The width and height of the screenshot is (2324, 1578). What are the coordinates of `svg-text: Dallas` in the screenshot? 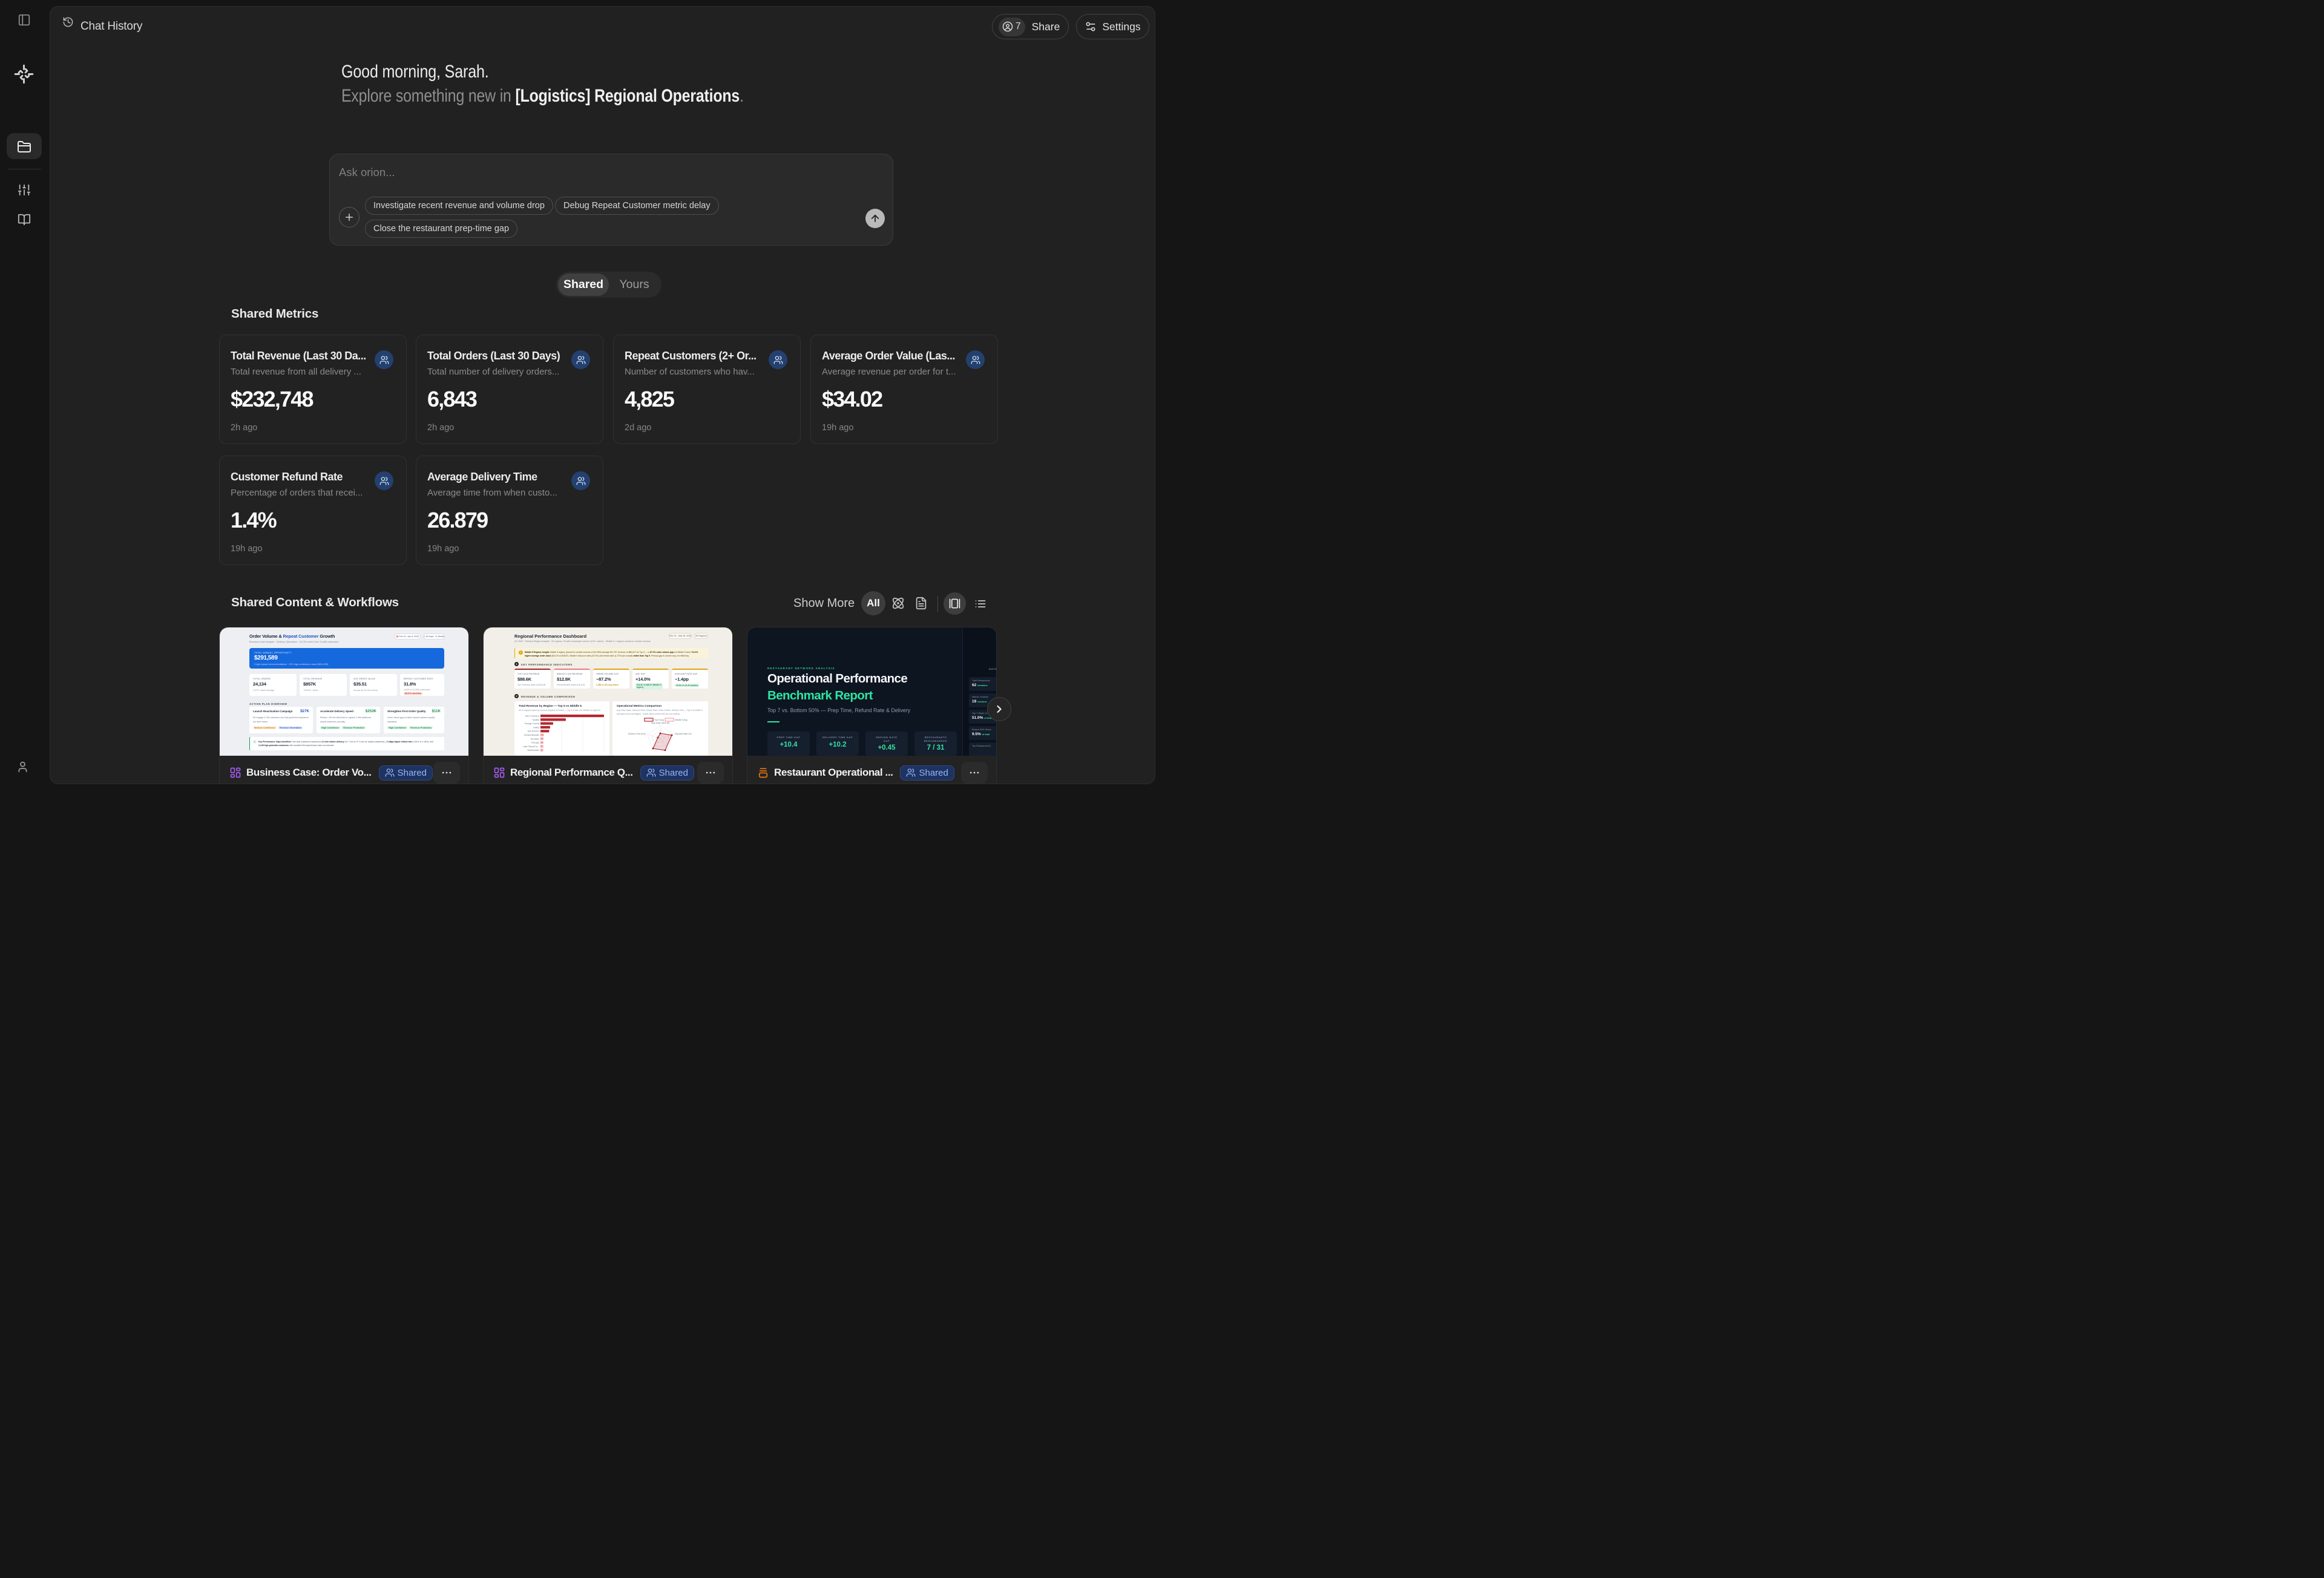 It's located at (536, 727).